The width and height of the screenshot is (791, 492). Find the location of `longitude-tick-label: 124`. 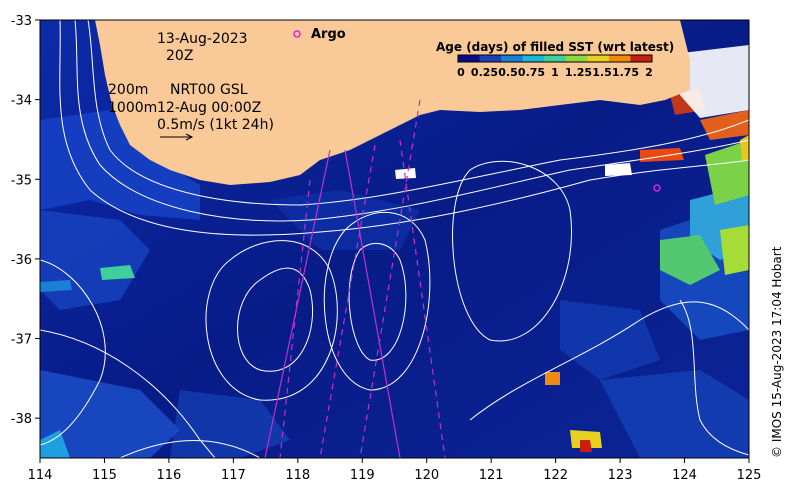

longitude-tick-label: 124 is located at coordinates (684, 475).